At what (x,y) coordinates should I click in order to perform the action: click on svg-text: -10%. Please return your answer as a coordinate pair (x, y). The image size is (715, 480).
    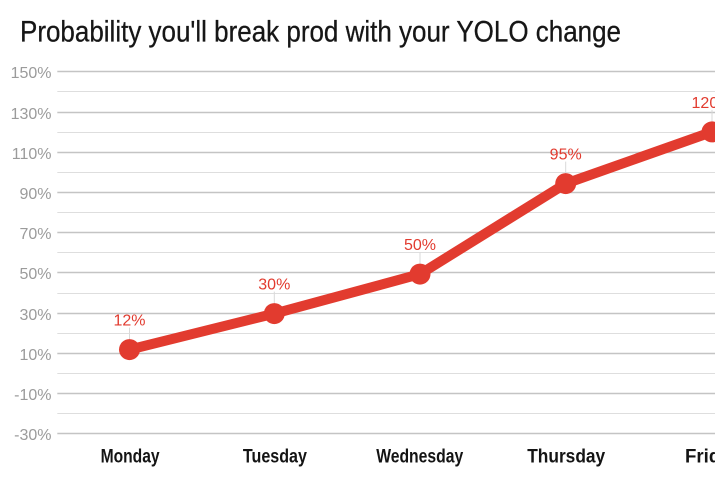
    Looking at the image, I should click on (32, 395).